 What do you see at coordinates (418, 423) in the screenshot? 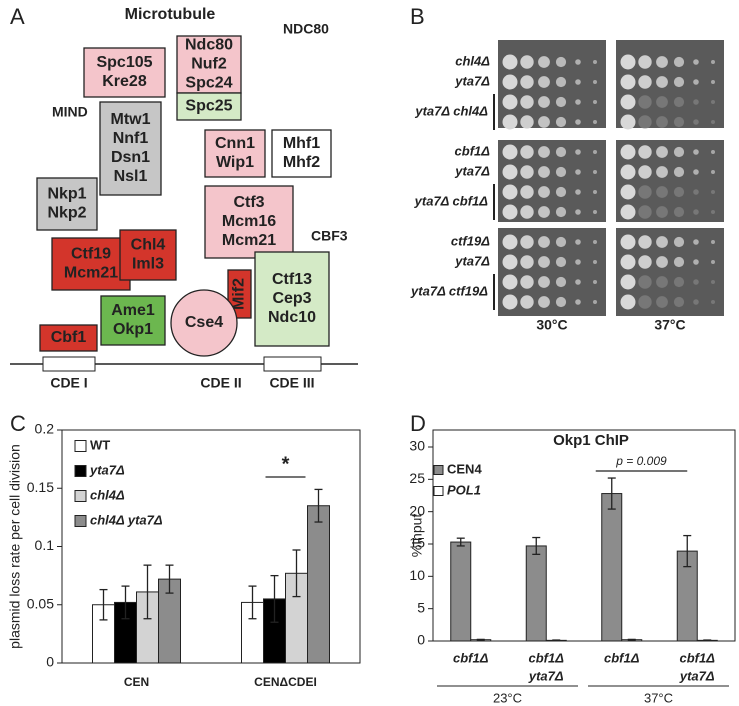
I see `panel-label: D` at bounding box center [418, 423].